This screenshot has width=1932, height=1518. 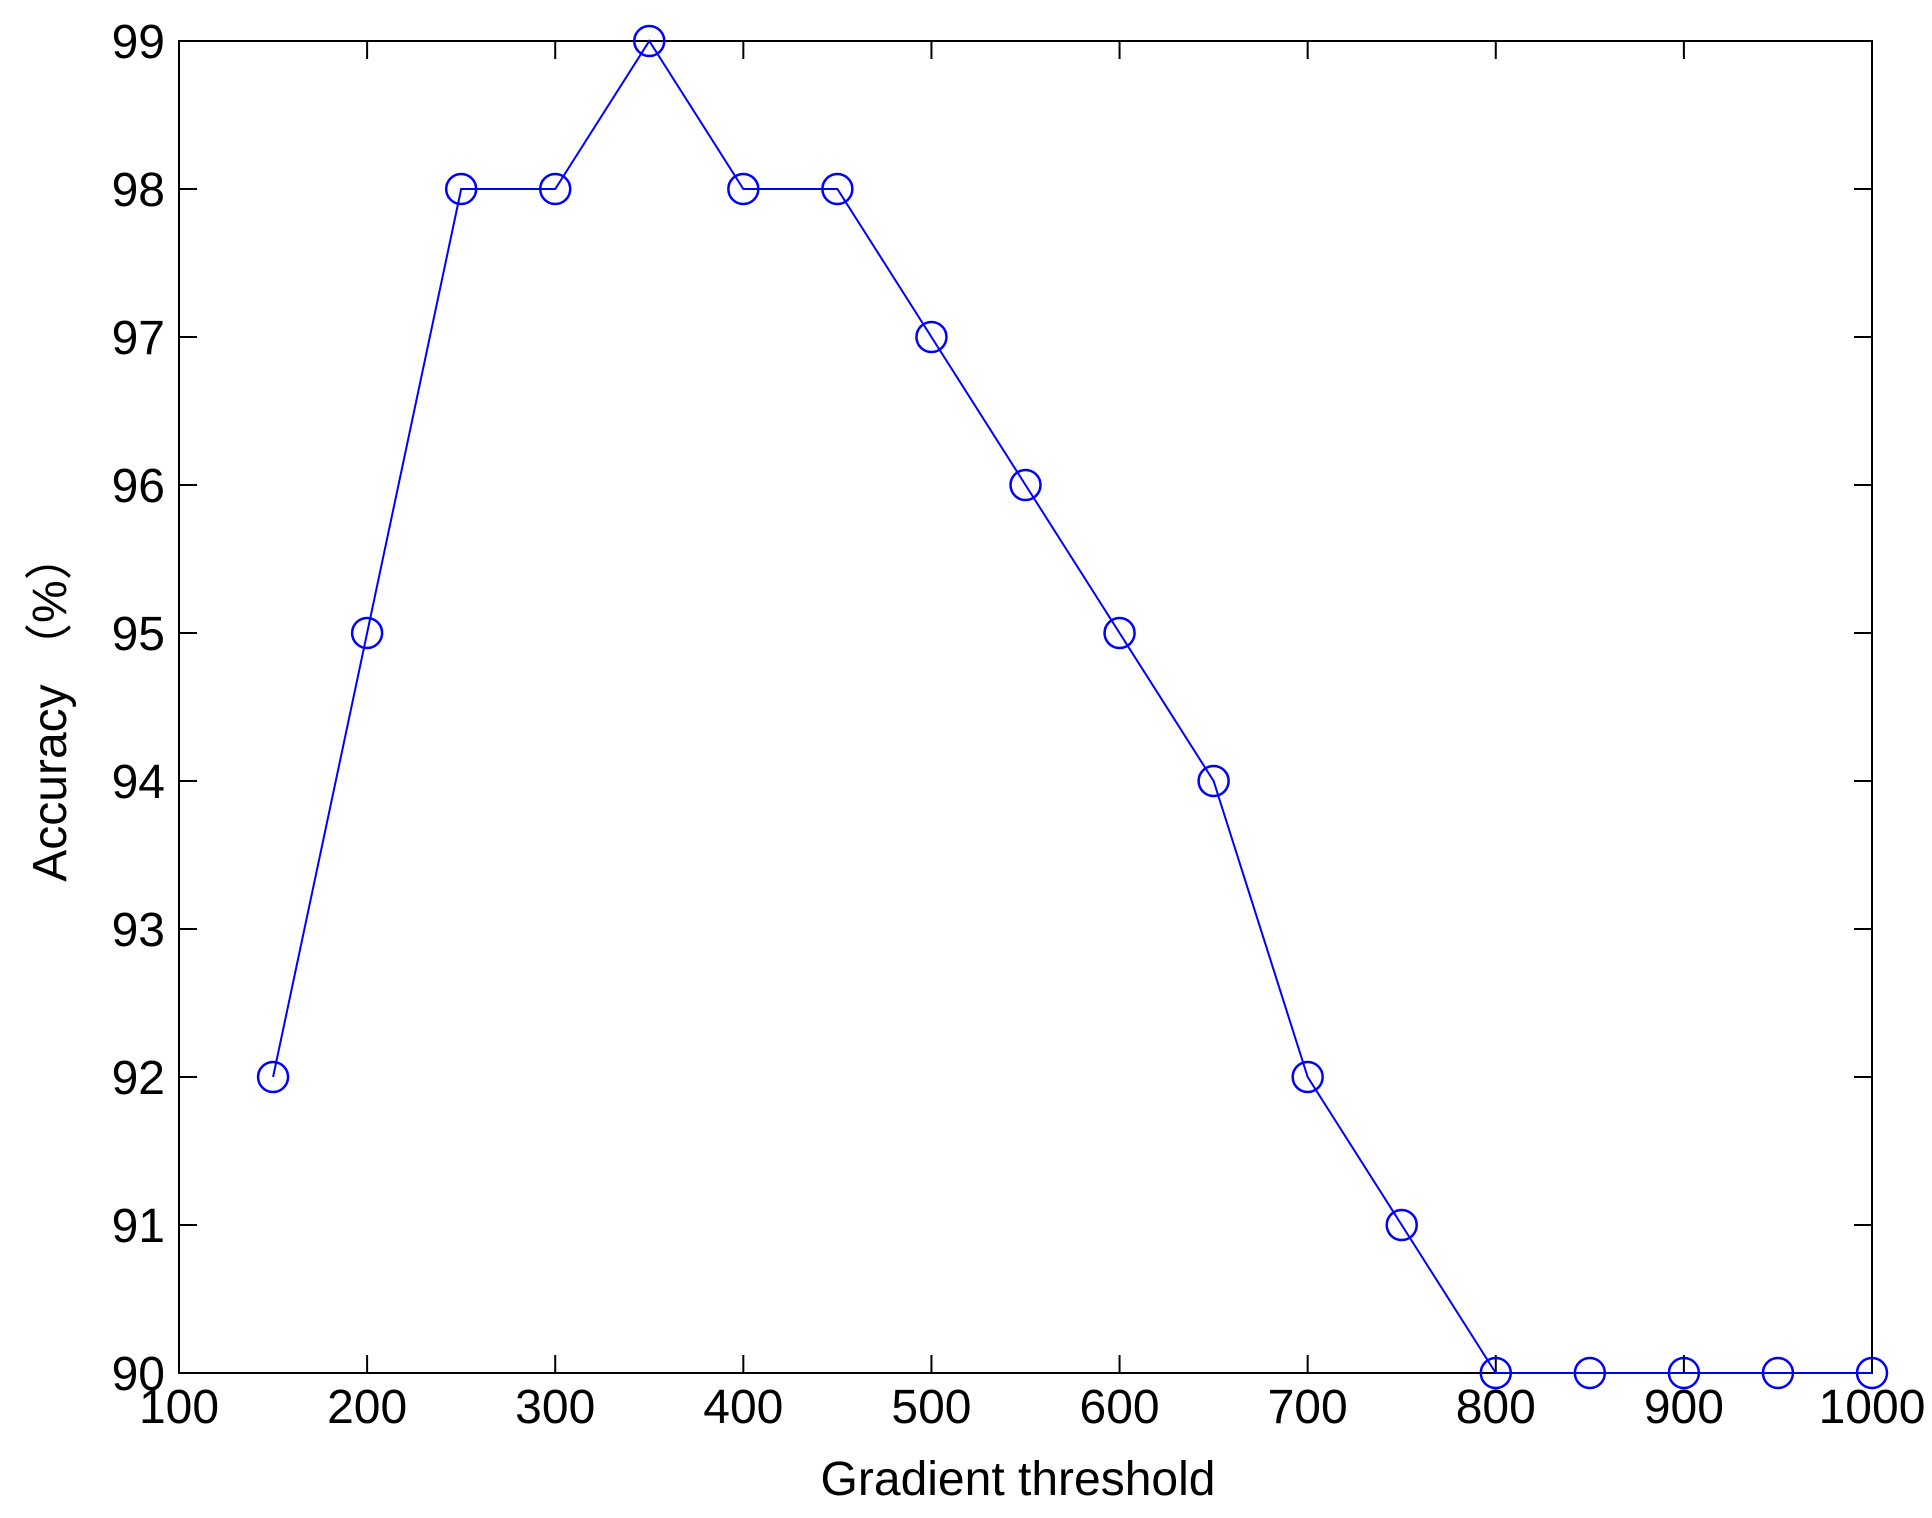 What do you see at coordinates (138, 782) in the screenshot?
I see `y-tick-label: 94` at bounding box center [138, 782].